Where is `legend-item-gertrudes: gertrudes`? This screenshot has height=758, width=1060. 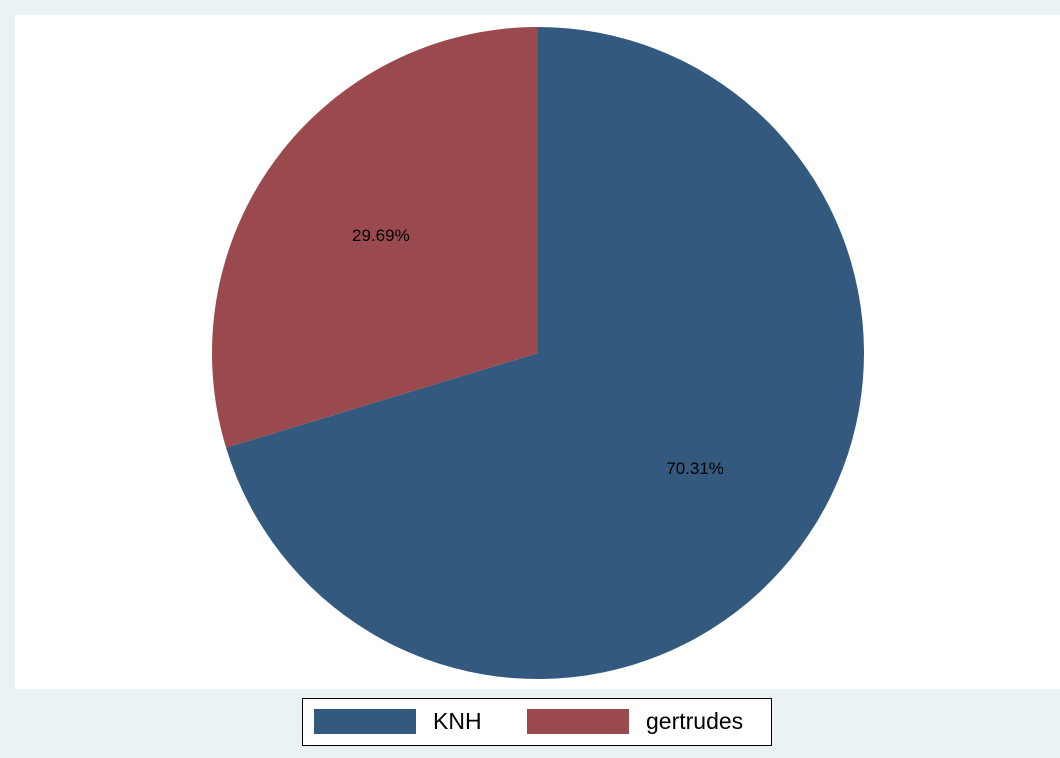 legend-item-gertrudes: gertrudes is located at coordinates (635, 721).